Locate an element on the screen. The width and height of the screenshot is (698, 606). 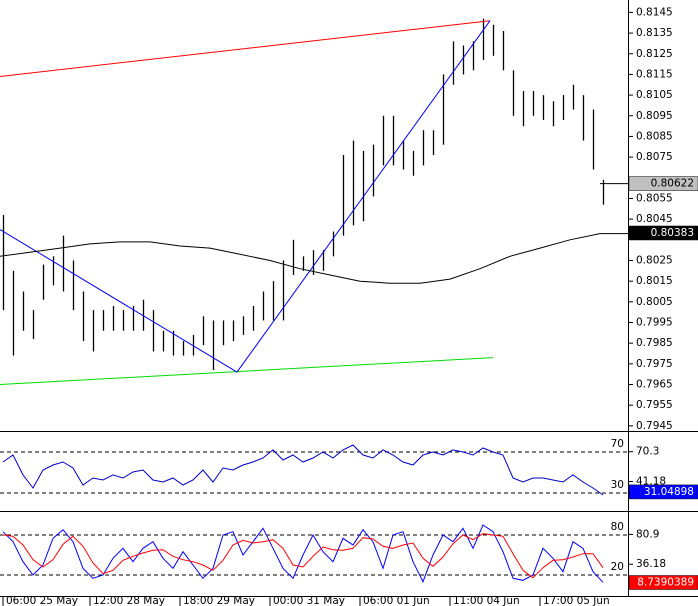
y-tick-label: 80.9 is located at coordinates (647, 534).